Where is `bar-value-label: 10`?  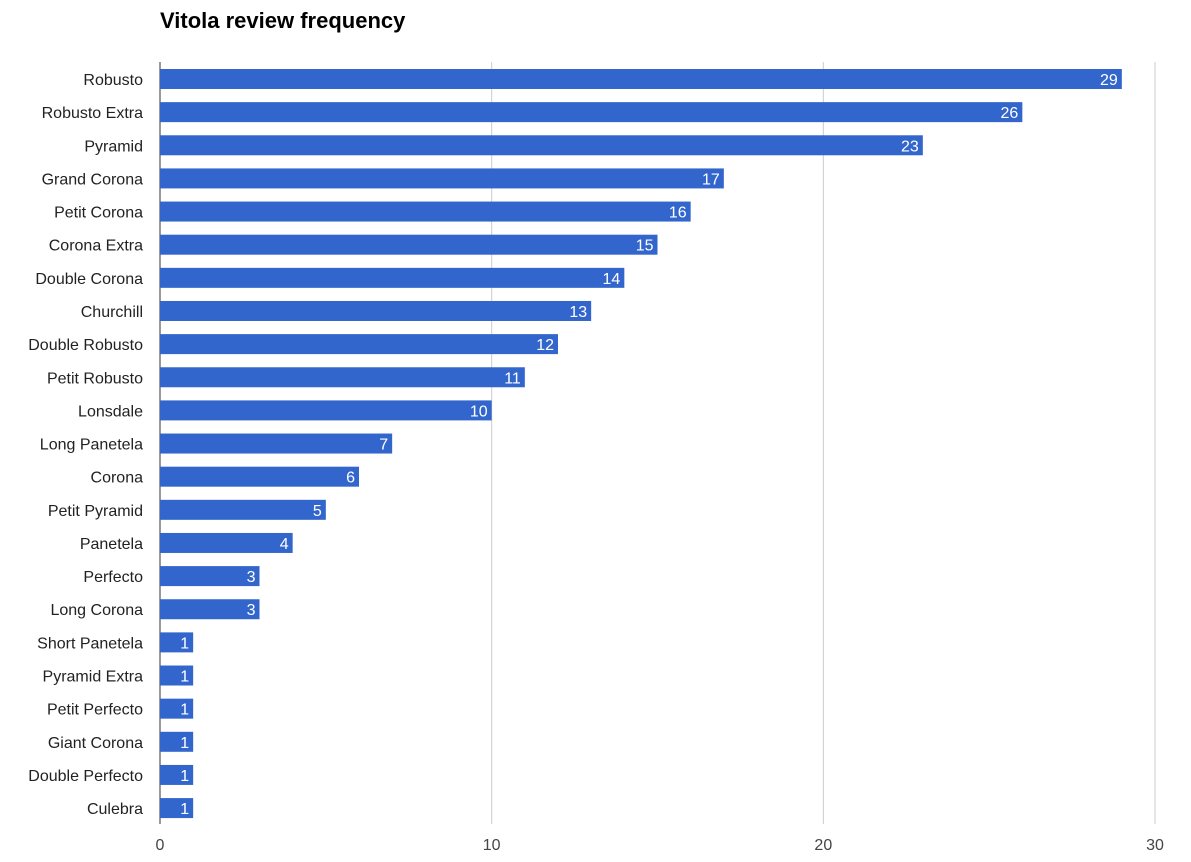 bar-value-label: 10 is located at coordinates (479, 411).